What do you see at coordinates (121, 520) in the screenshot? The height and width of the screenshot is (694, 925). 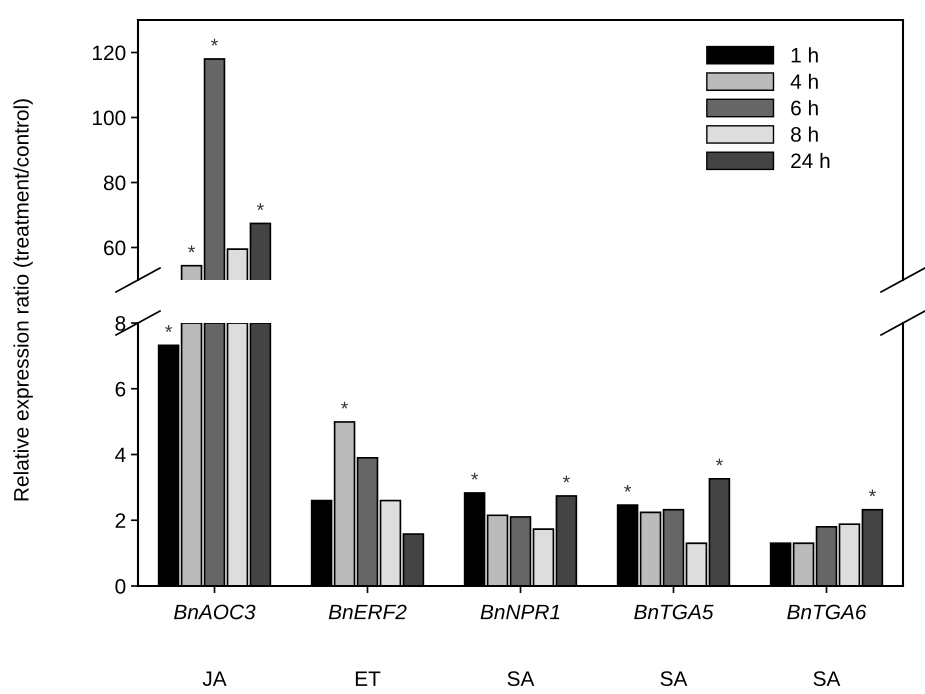 I see `y-tick-label: 2` at bounding box center [121, 520].